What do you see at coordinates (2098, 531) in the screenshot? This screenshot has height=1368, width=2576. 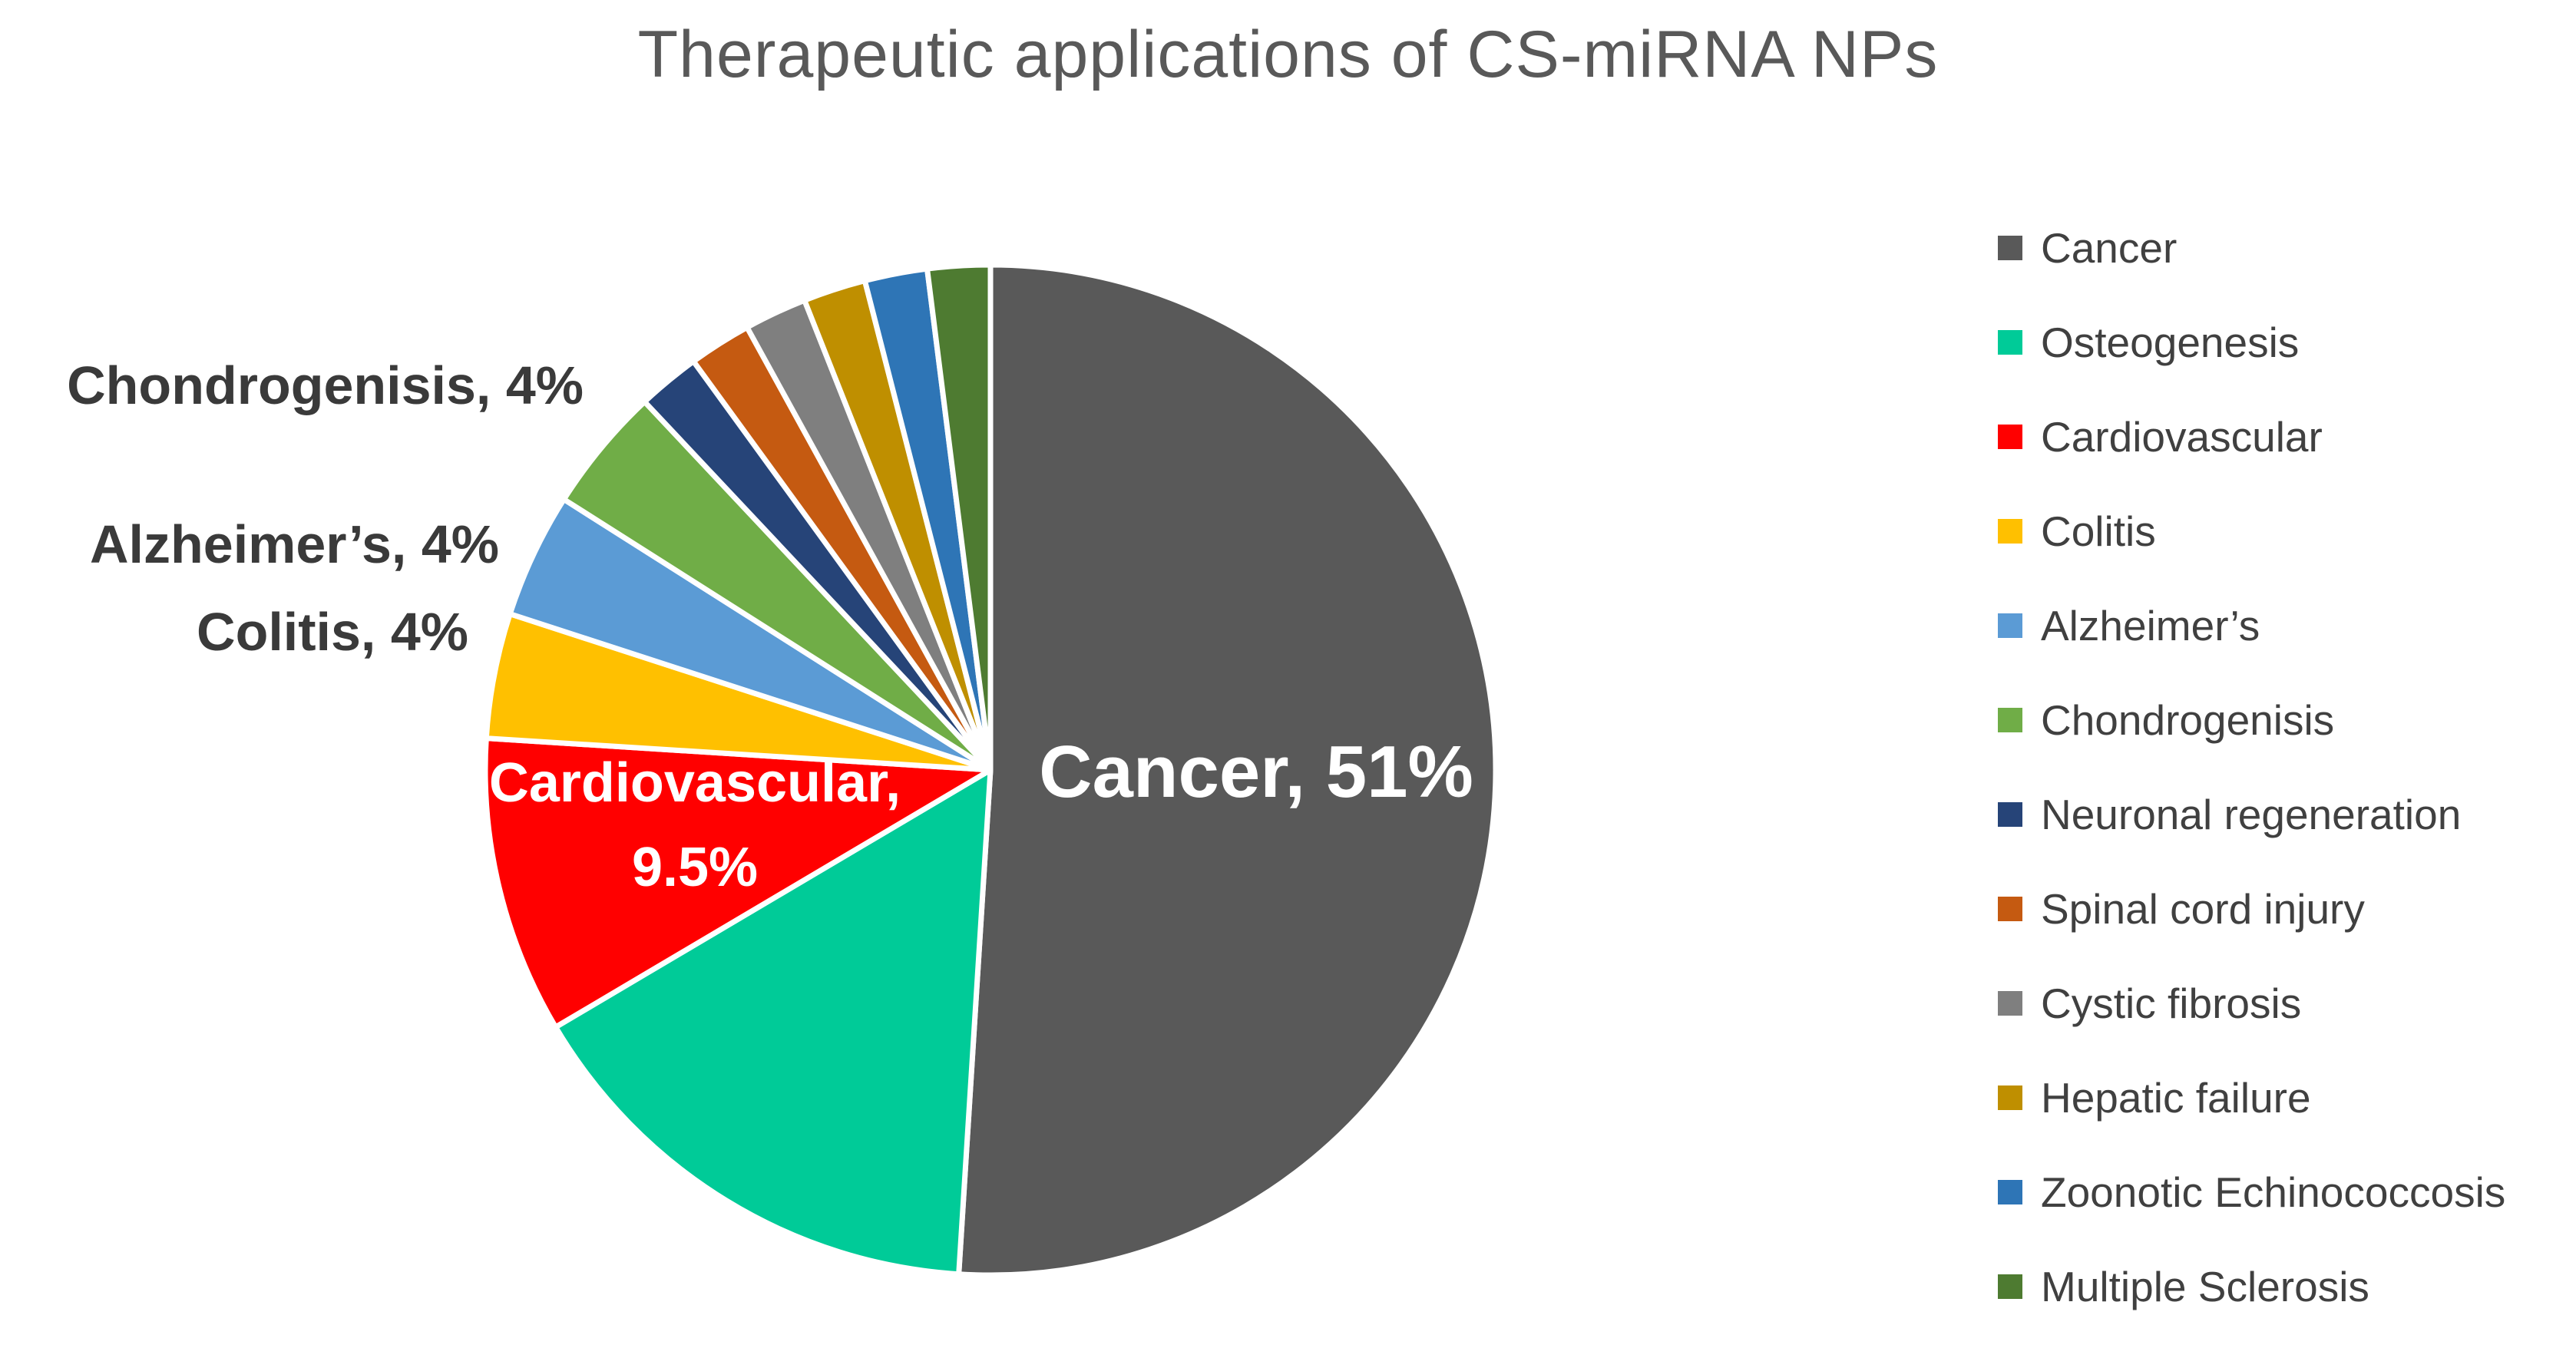 I see `legend-label-colitis: Colitis` at bounding box center [2098, 531].